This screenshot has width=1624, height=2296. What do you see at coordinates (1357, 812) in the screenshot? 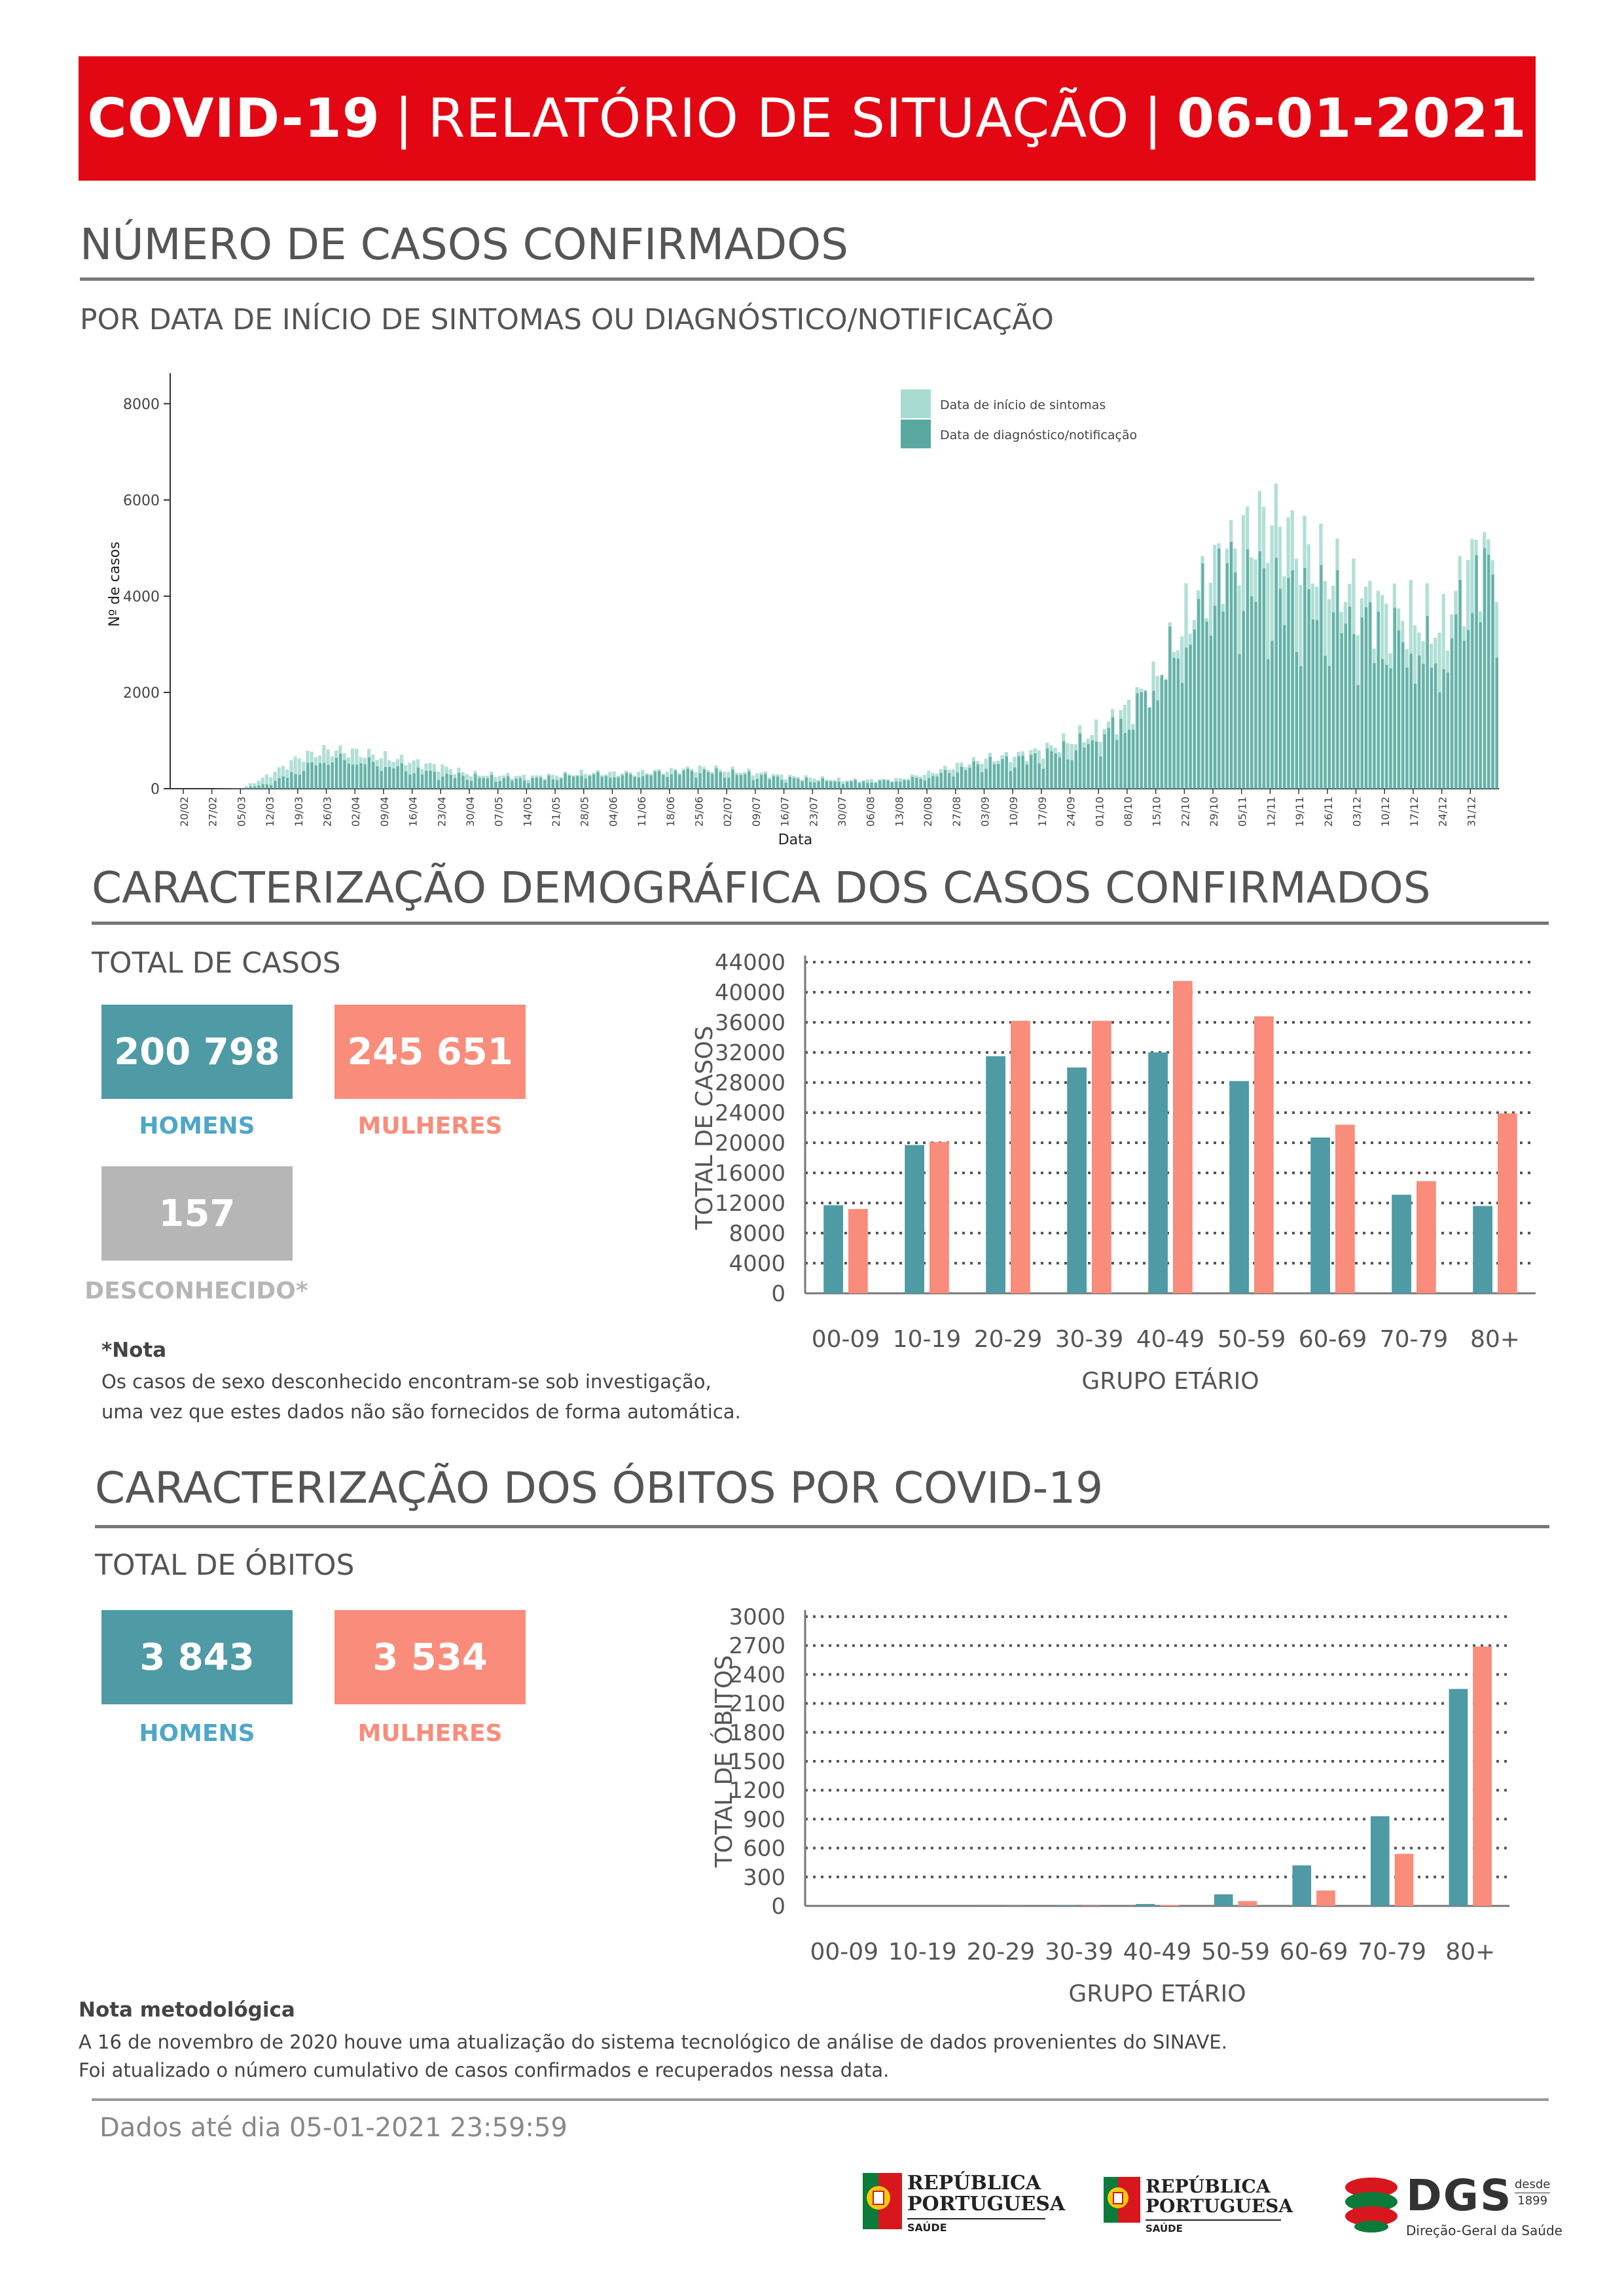
I see `x-tick-label: 03/12` at bounding box center [1357, 812].